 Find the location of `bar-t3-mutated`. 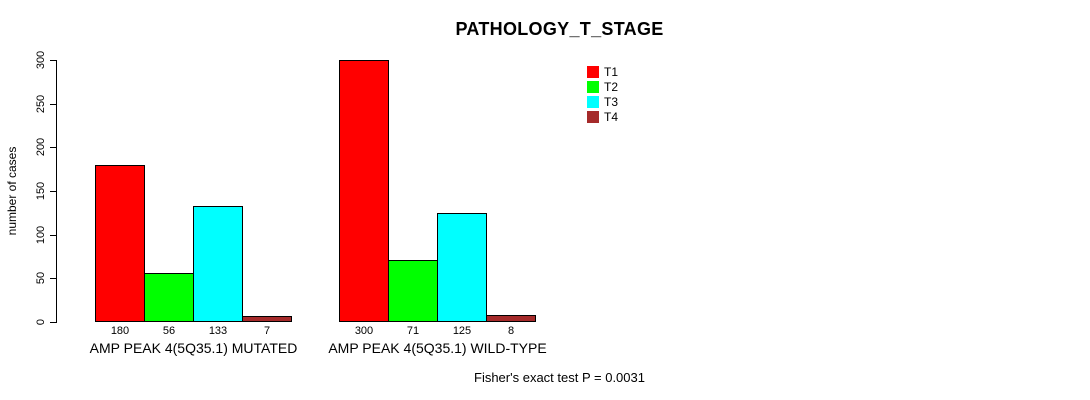

bar-t3-mutated is located at coordinates (218, 264).